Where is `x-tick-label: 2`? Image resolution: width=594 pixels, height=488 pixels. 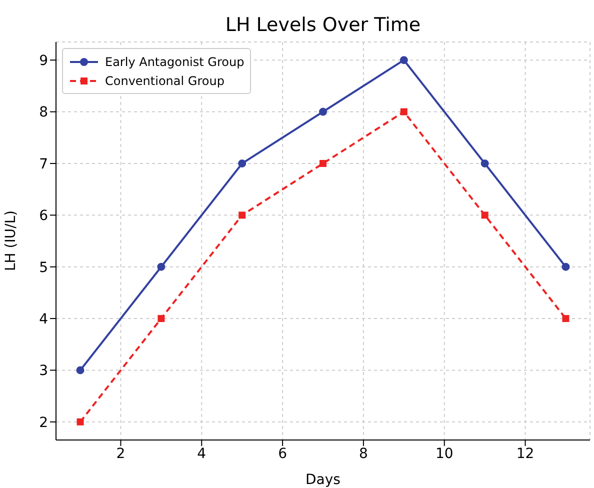
x-tick-label: 2 is located at coordinates (121, 454).